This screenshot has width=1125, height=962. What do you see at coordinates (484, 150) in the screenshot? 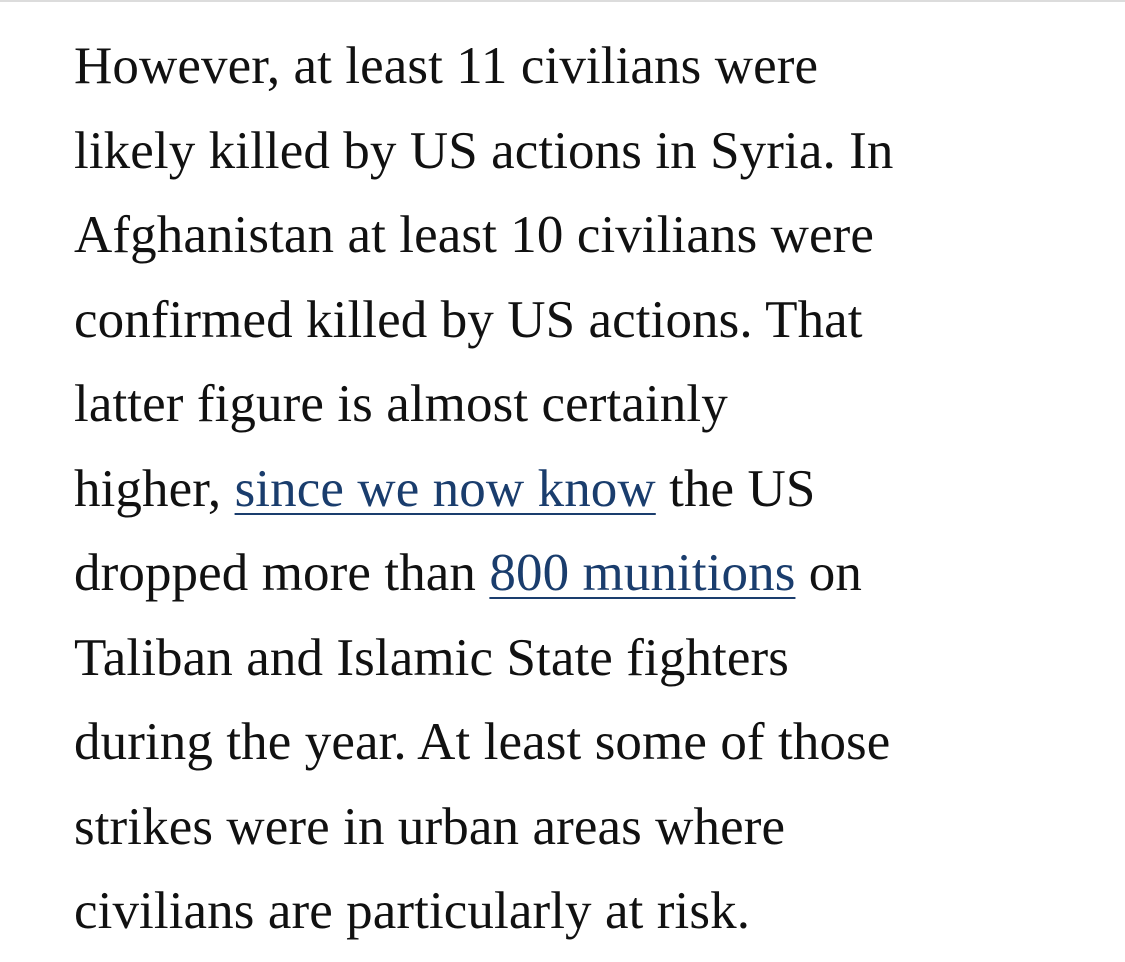
I see `text-line-2: likely killed by US actions in Syria. In` at bounding box center [484, 150].